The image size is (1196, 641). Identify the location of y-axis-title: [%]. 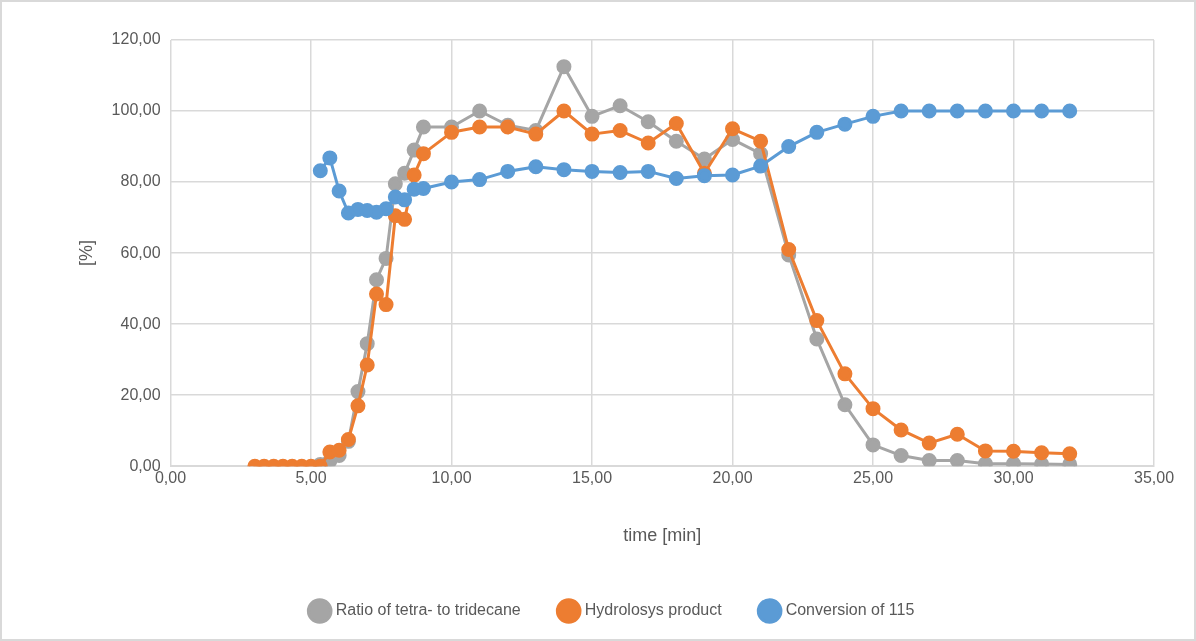
(85, 253).